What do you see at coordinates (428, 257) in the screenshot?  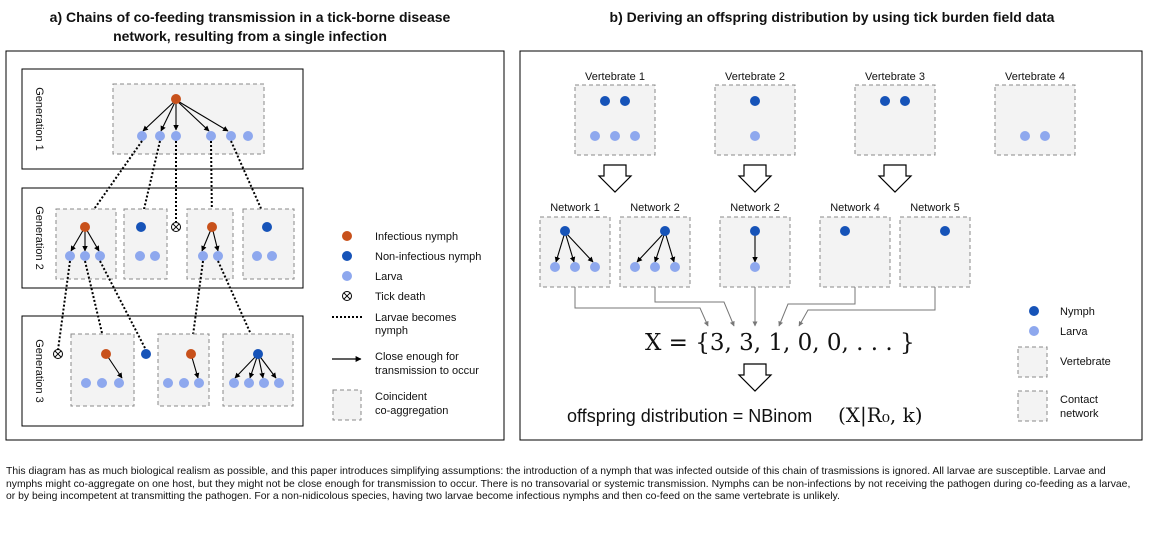 I see `legend-non-infectious-nymph-label: Non-infectious nymph` at bounding box center [428, 257].